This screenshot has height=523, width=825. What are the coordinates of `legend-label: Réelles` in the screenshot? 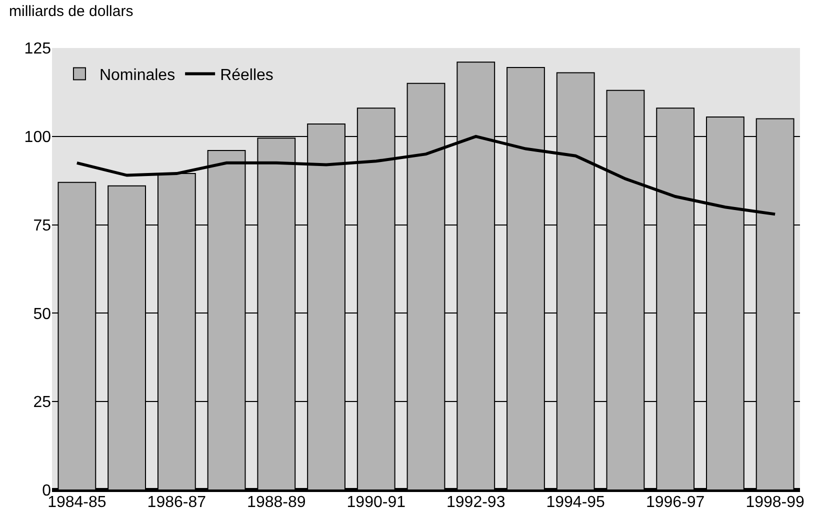 It's located at (247, 75).